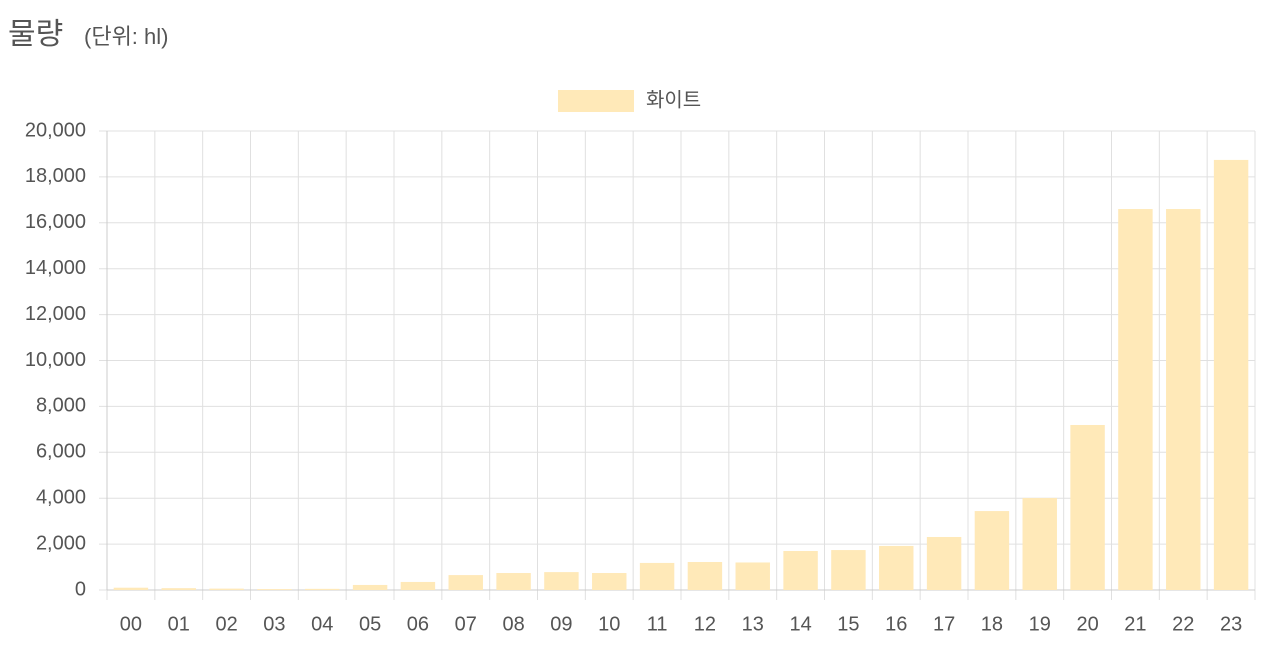 The height and width of the screenshot is (650, 1280). Describe the element at coordinates (61, 497) in the screenshot. I see `y-tick-label: 4,000` at that location.